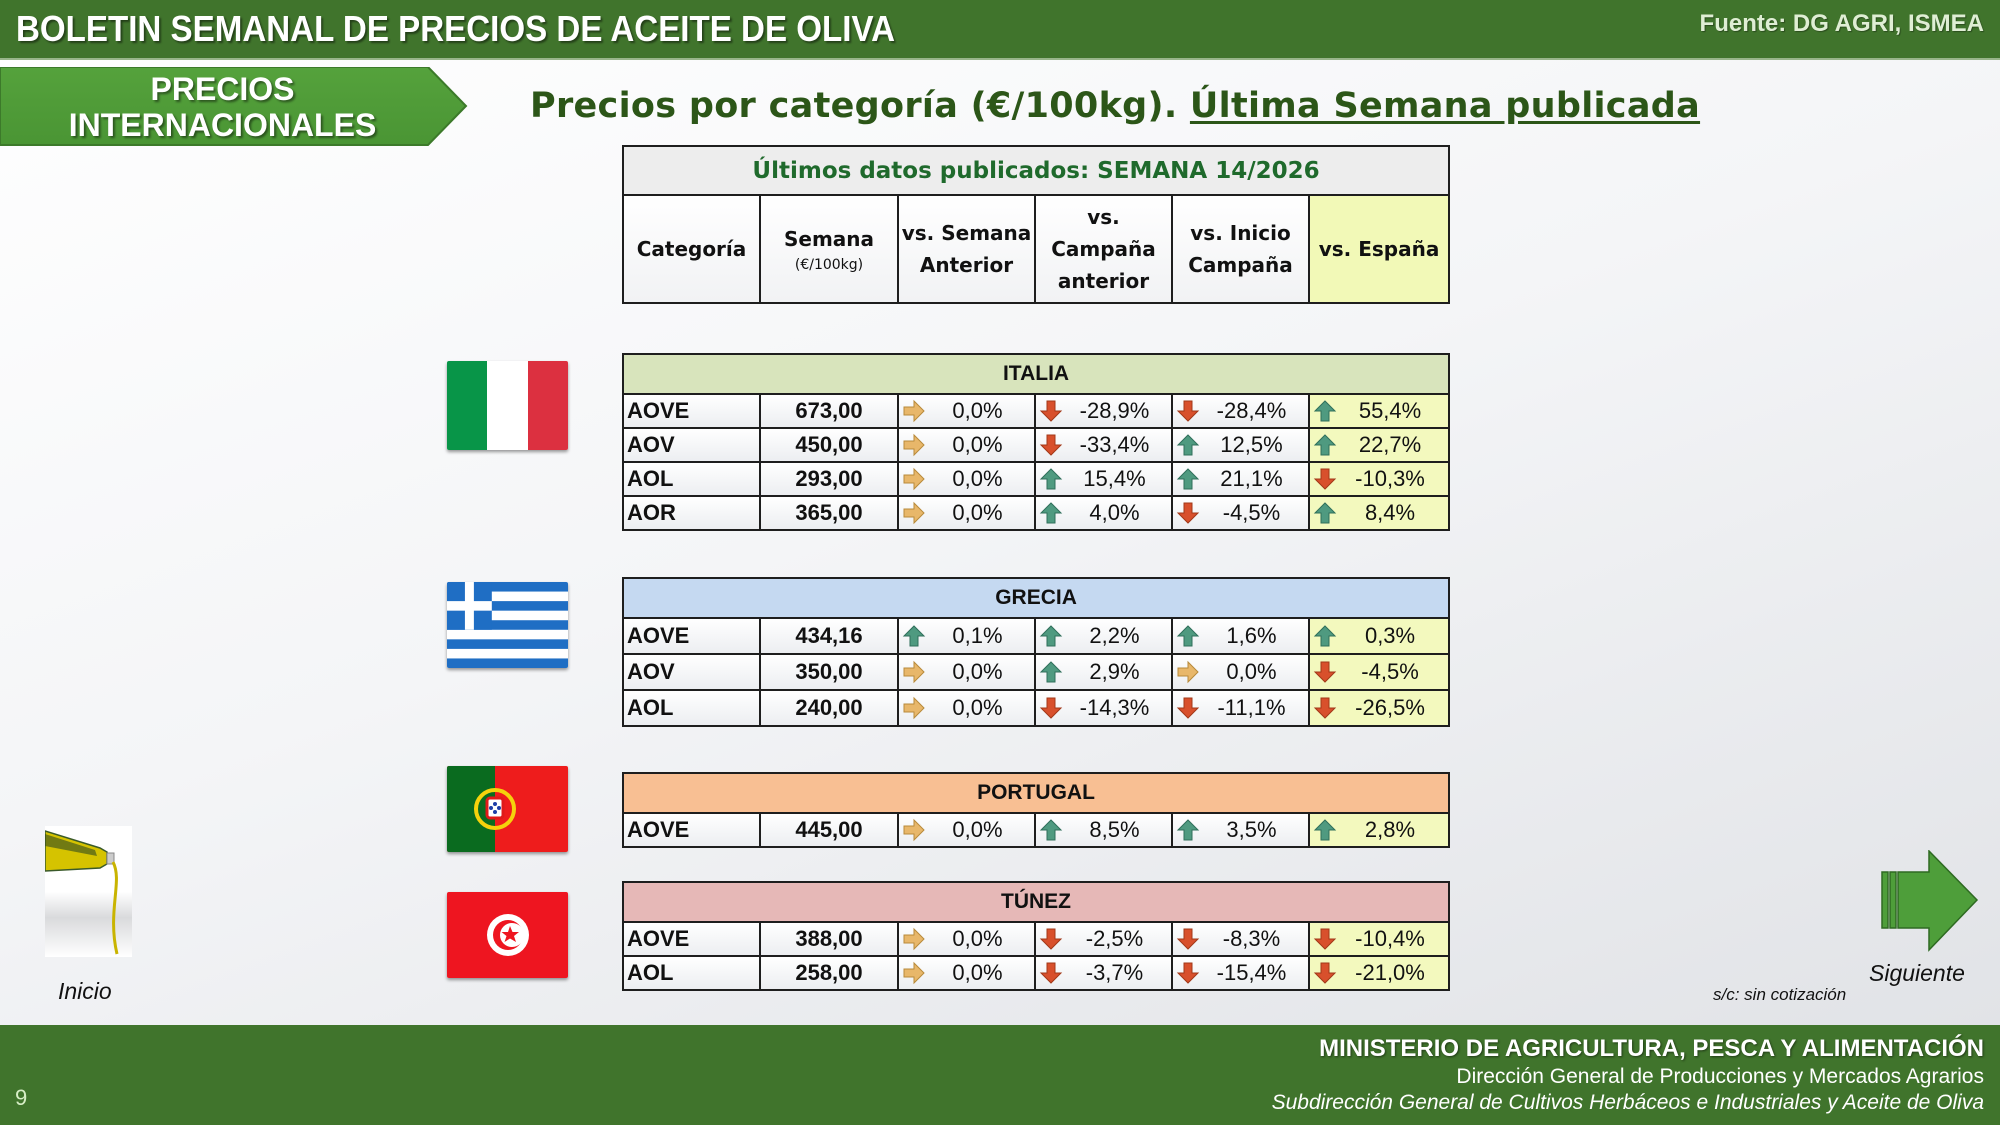 The height and width of the screenshot is (1125, 2000). I want to click on vs-espana-cell: 8,4%, so click(1379, 513).